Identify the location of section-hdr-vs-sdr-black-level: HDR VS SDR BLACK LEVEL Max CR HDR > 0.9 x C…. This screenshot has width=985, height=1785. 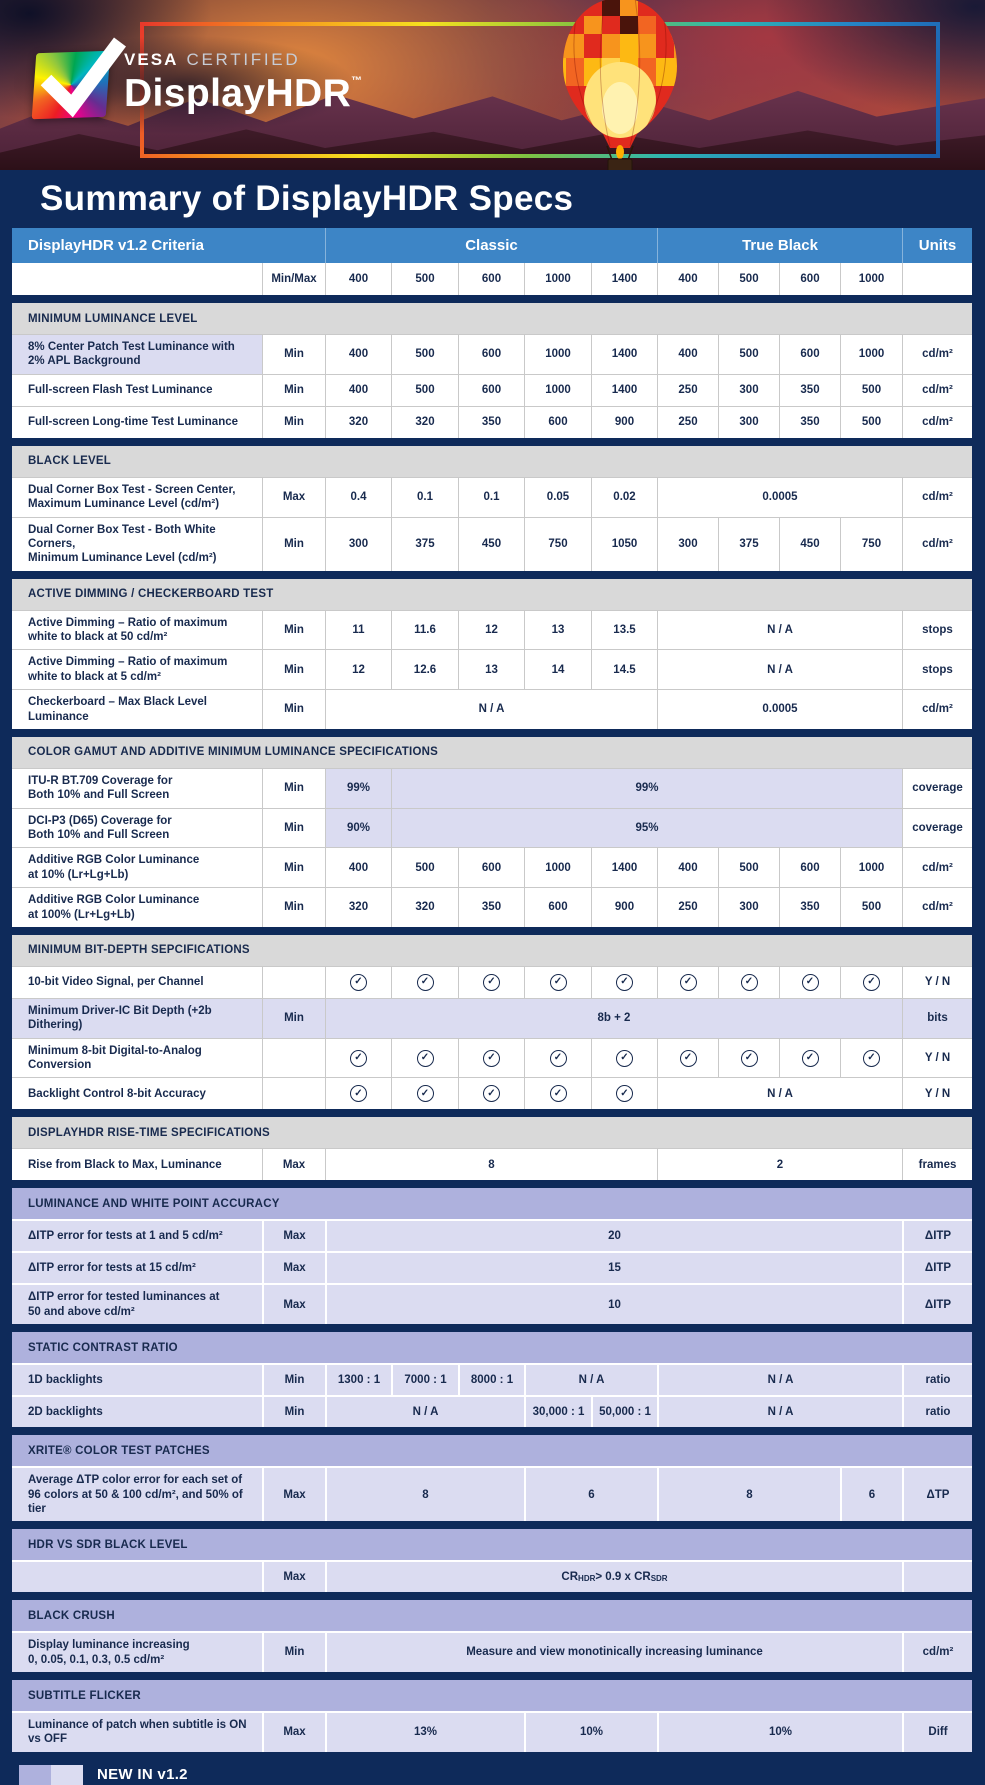
(492, 1561).